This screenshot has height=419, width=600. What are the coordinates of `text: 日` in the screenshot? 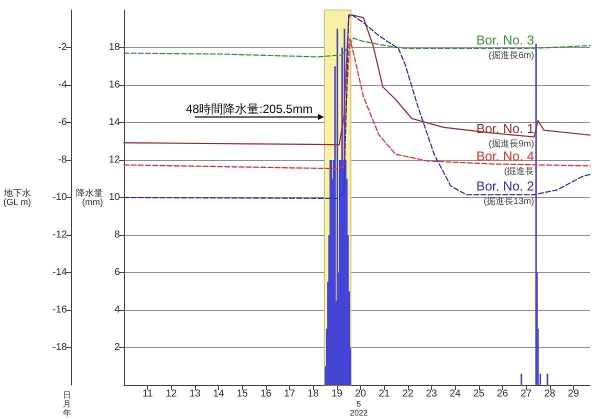 It's located at (67, 395).